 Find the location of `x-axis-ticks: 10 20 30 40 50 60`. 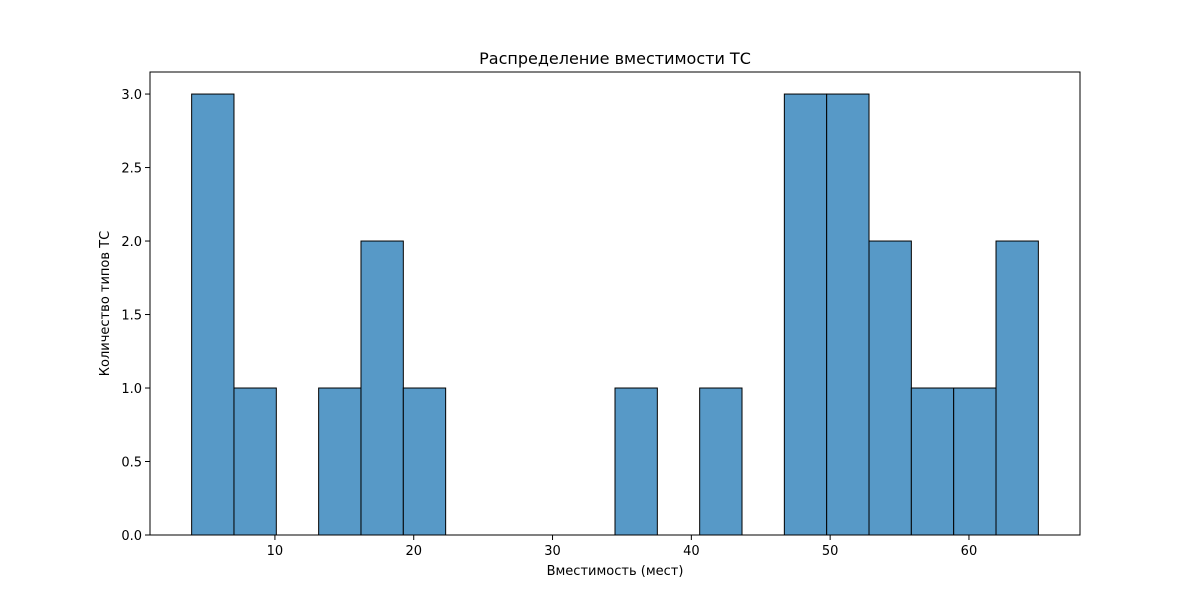

x-axis-ticks: 10 20 30 40 50 60 is located at coordinates (622, 547).